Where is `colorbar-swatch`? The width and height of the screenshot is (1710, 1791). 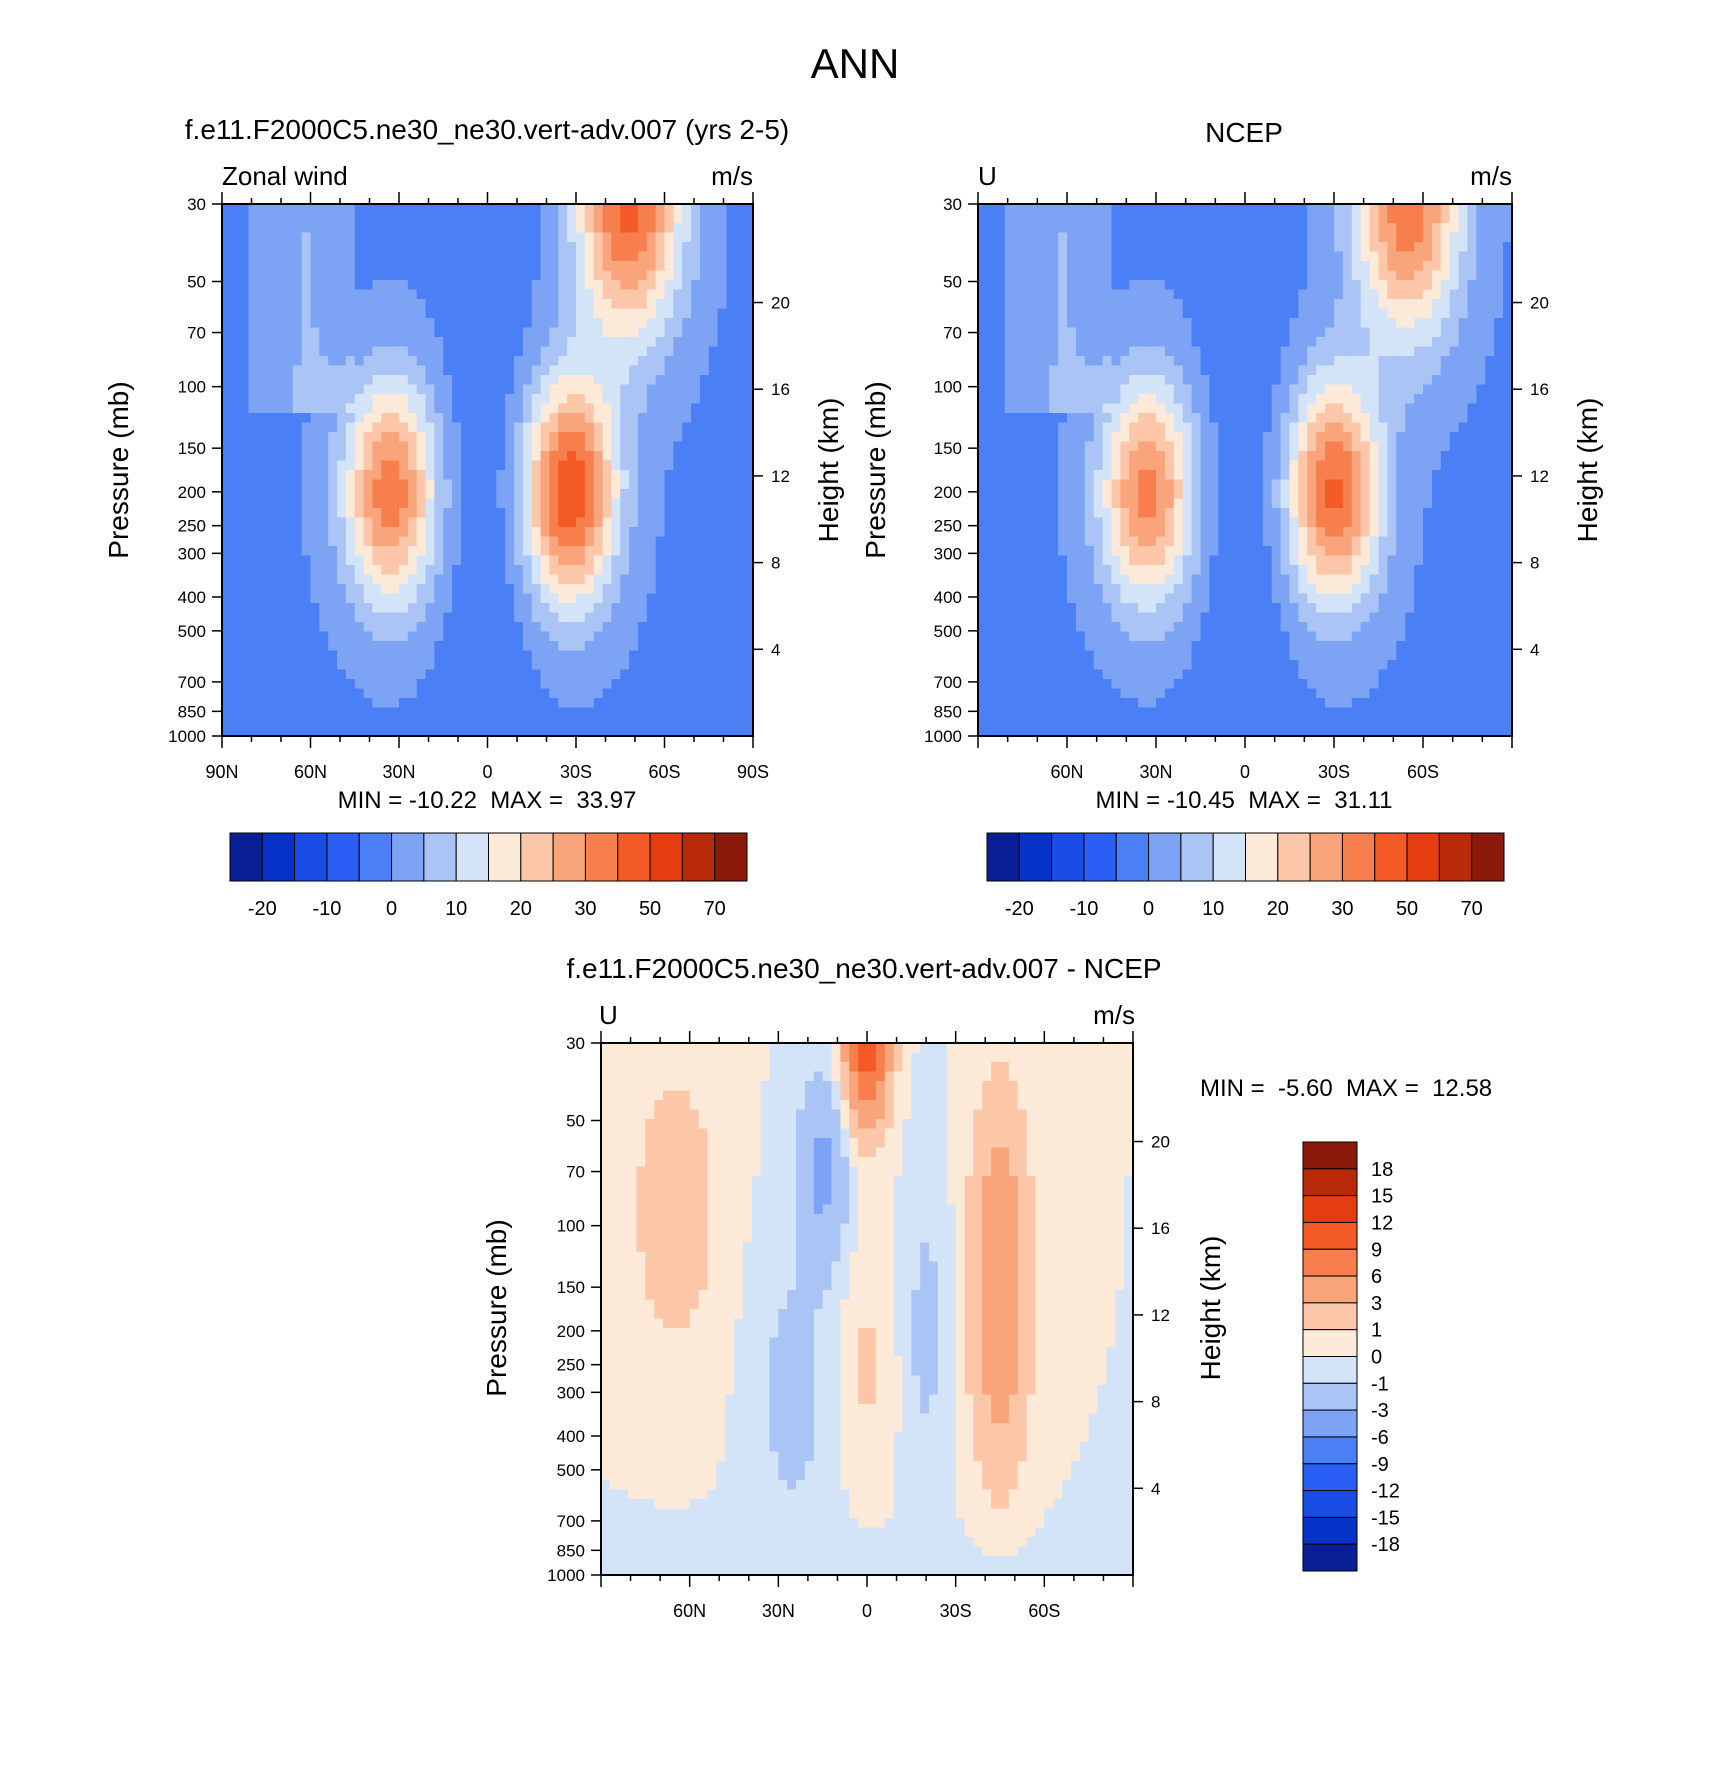 colorbar-swatch is located at coordinates (537, 857).